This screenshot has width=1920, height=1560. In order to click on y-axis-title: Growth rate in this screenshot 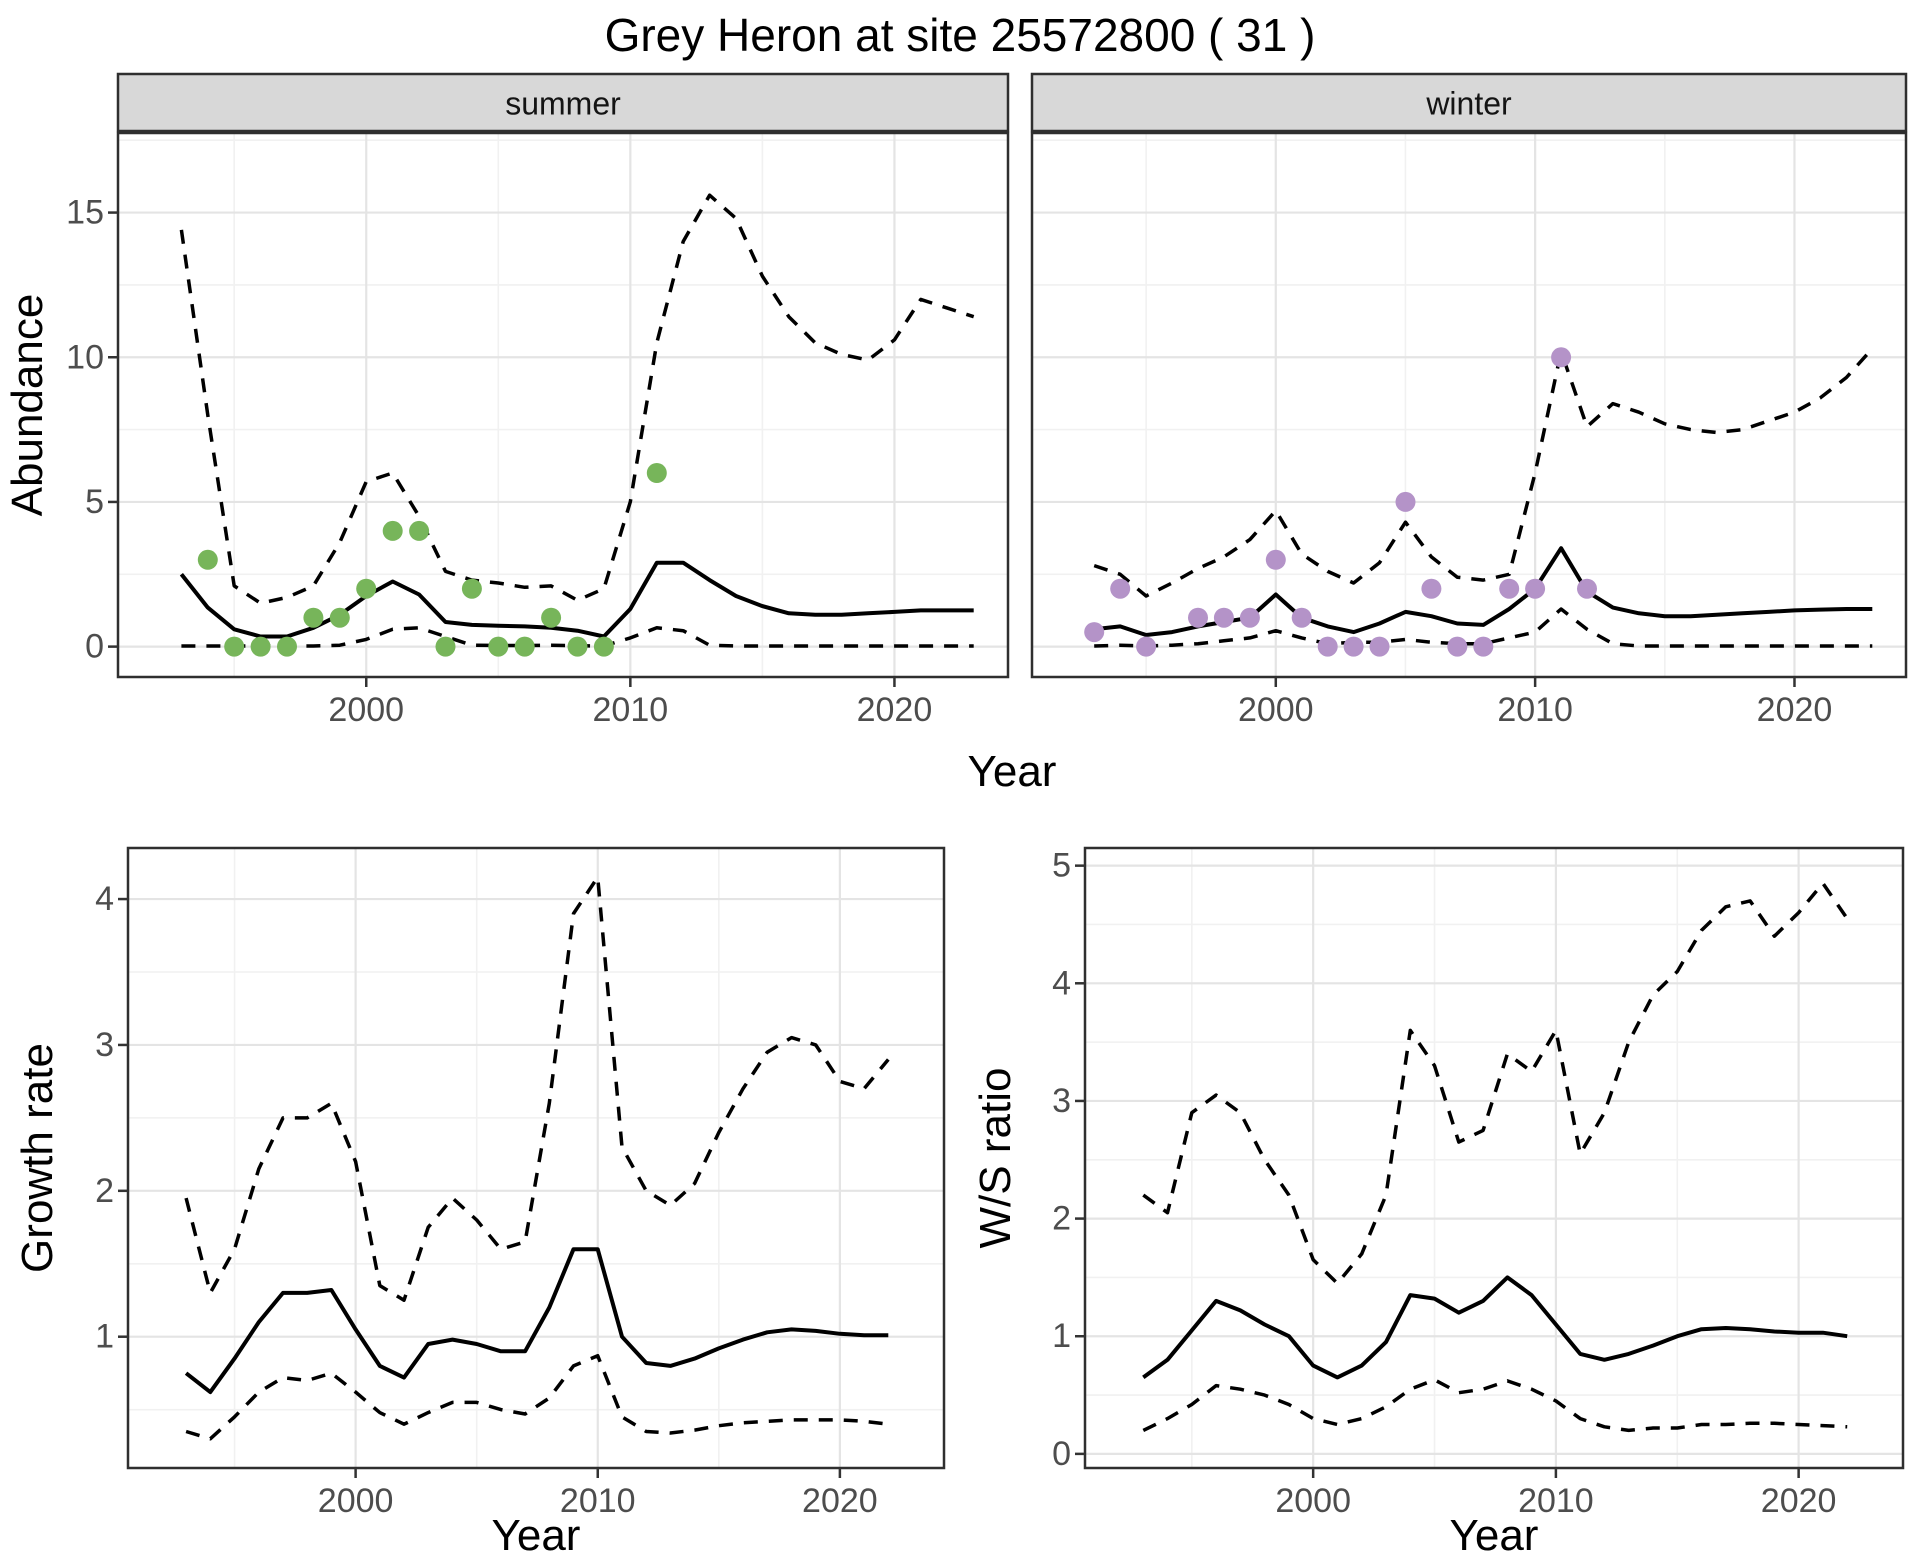, I will do `click(37, 1158)`.